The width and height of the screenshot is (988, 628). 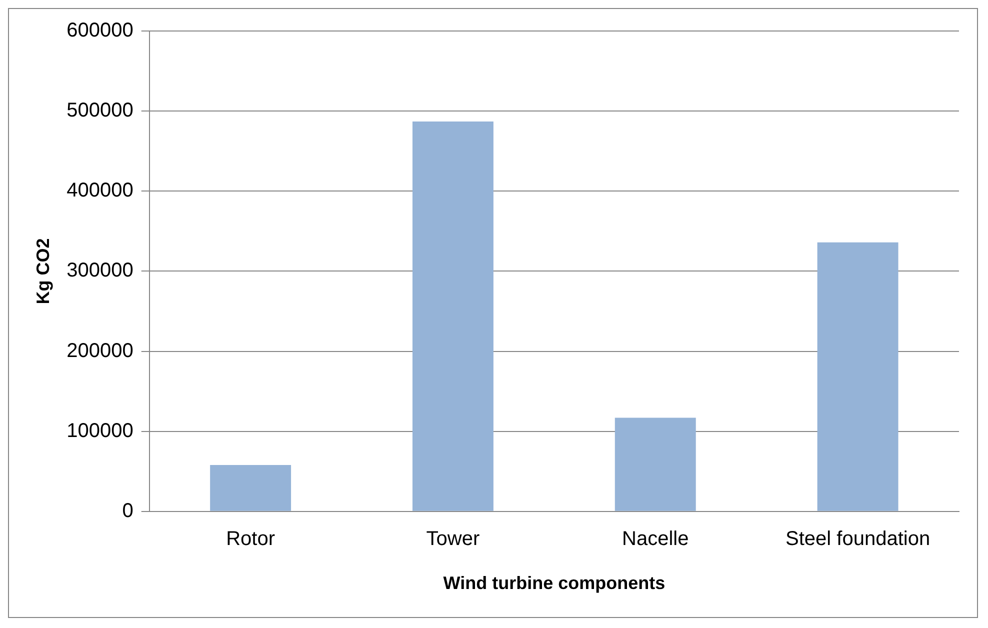 I want to click on y-axis-title: Kg CO2, so click(x=42, y=271).